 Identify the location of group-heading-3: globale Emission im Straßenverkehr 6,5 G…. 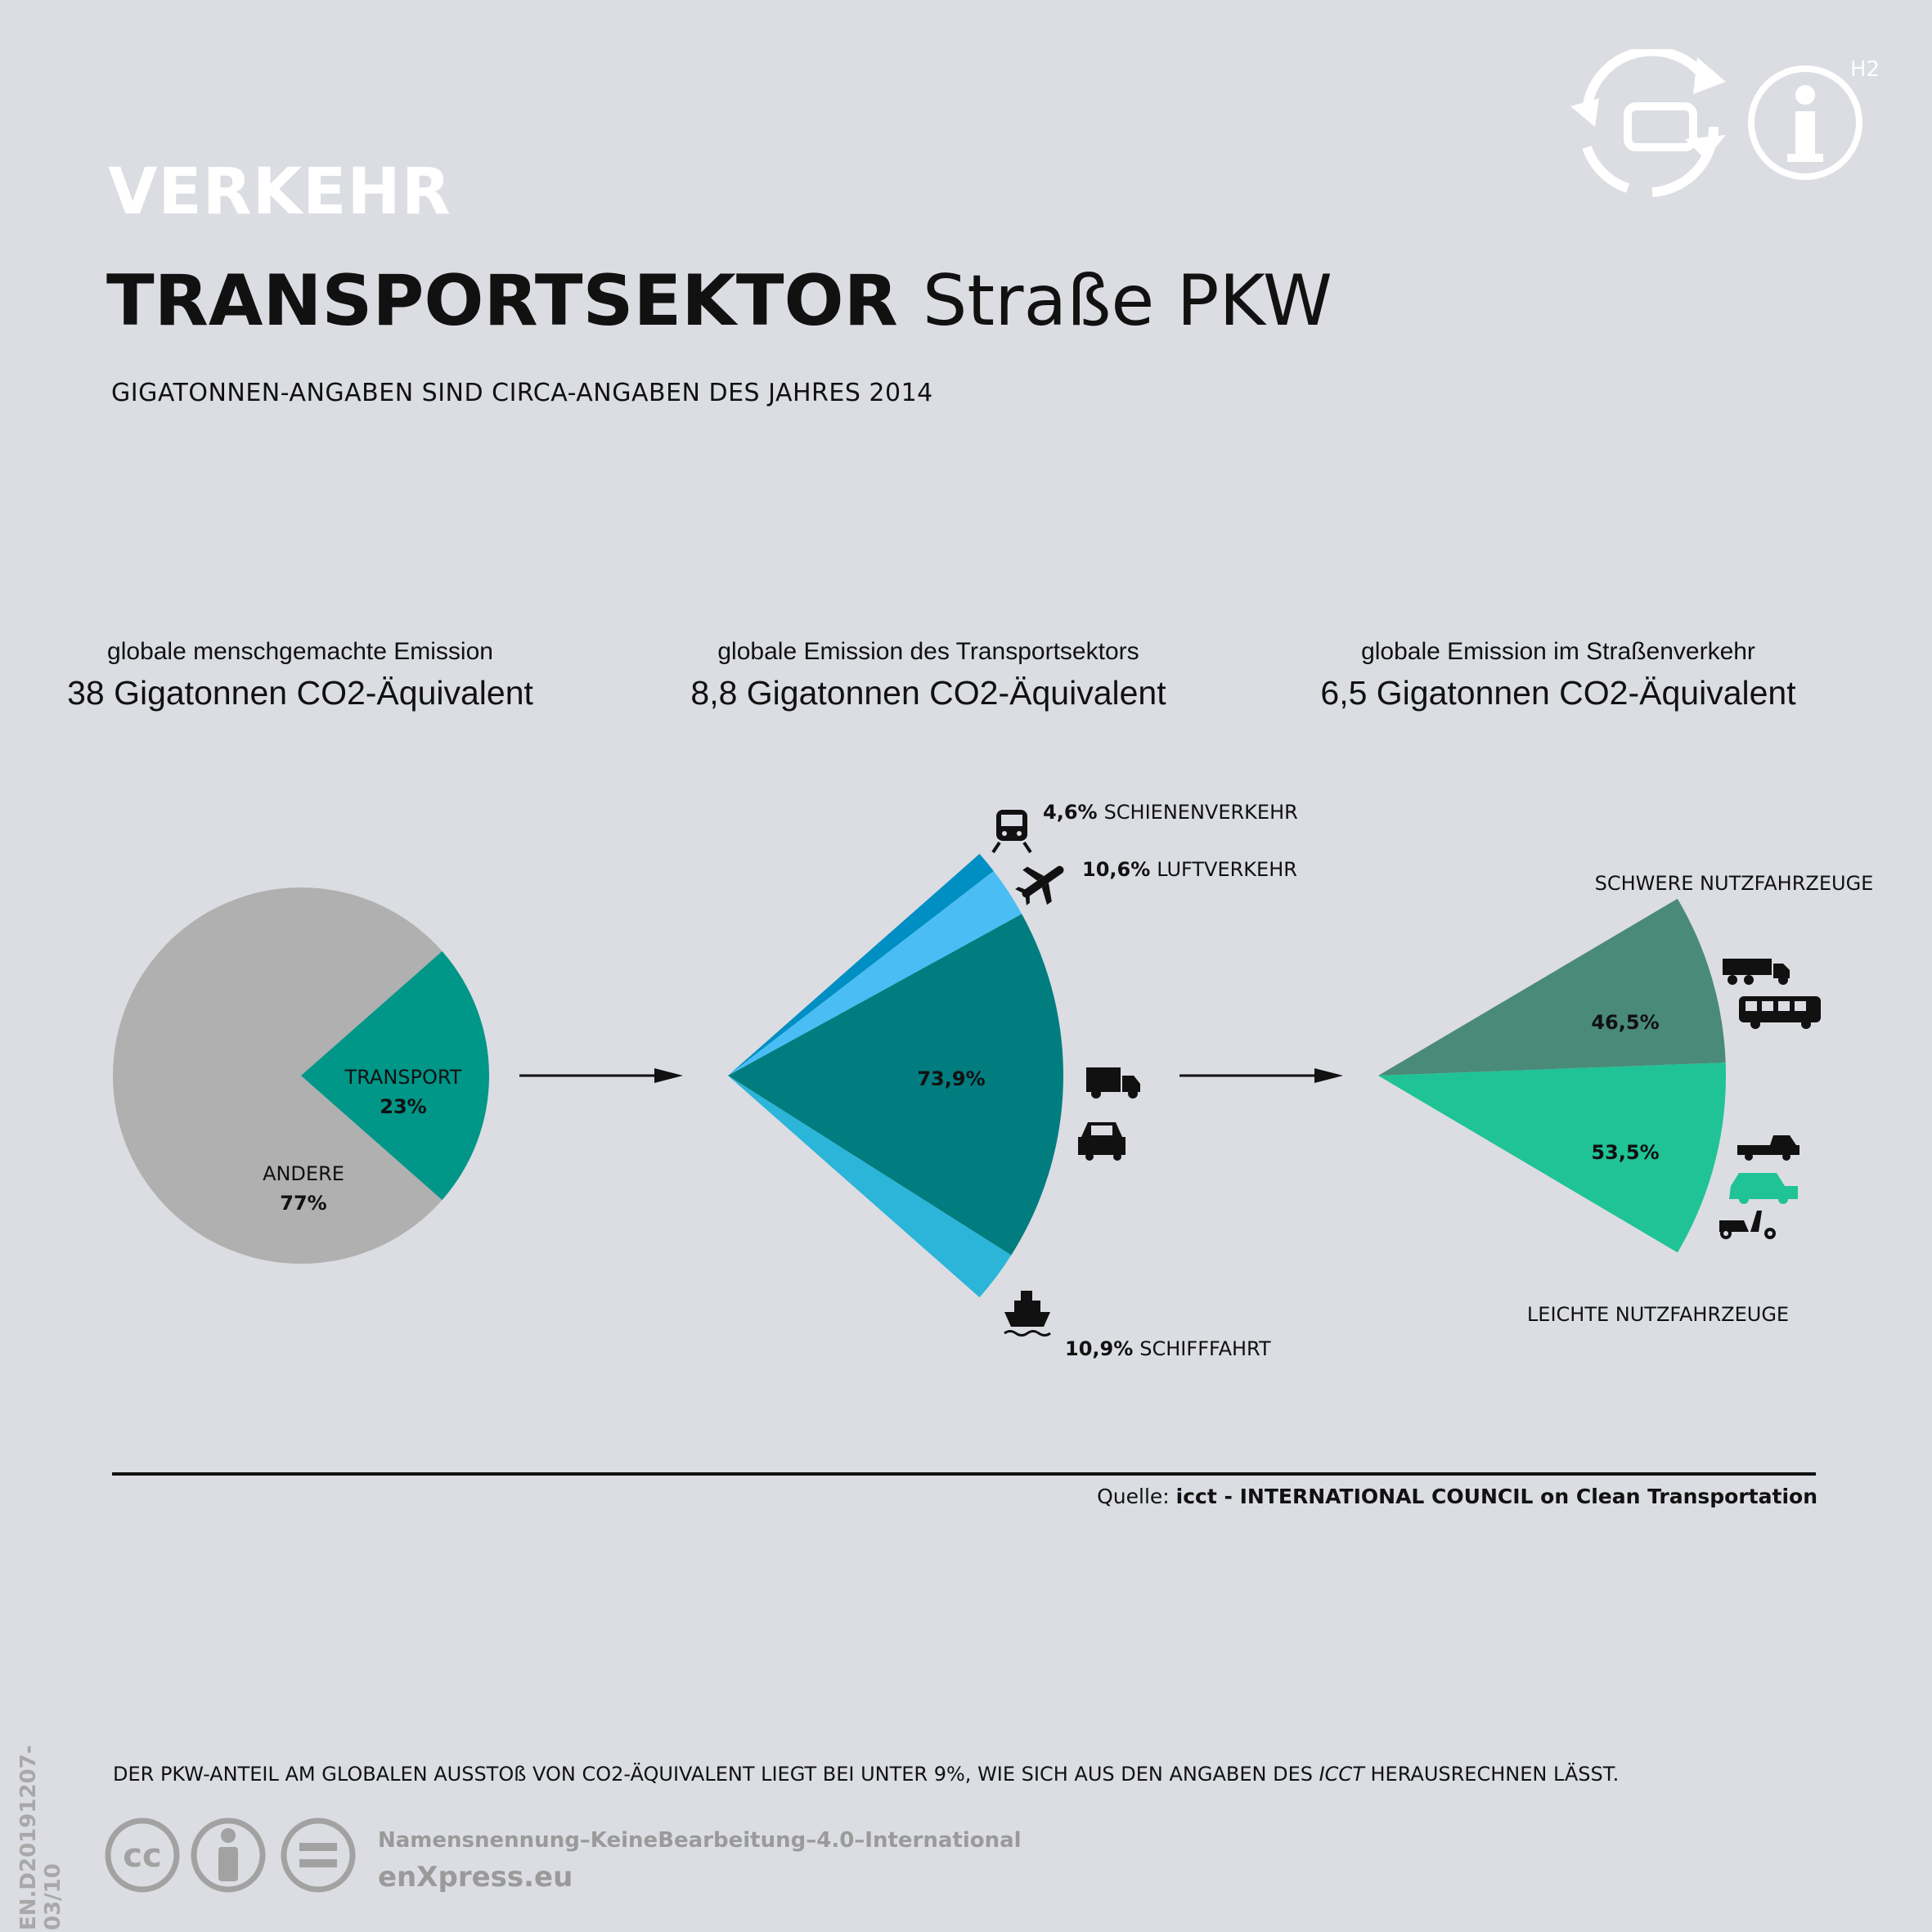
(1558, 675).